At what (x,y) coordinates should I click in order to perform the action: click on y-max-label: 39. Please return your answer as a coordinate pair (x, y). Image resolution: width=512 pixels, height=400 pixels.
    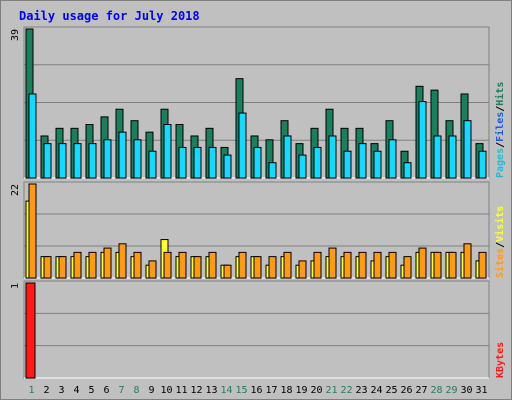
    Looking at the image, I should click on (15, 35).